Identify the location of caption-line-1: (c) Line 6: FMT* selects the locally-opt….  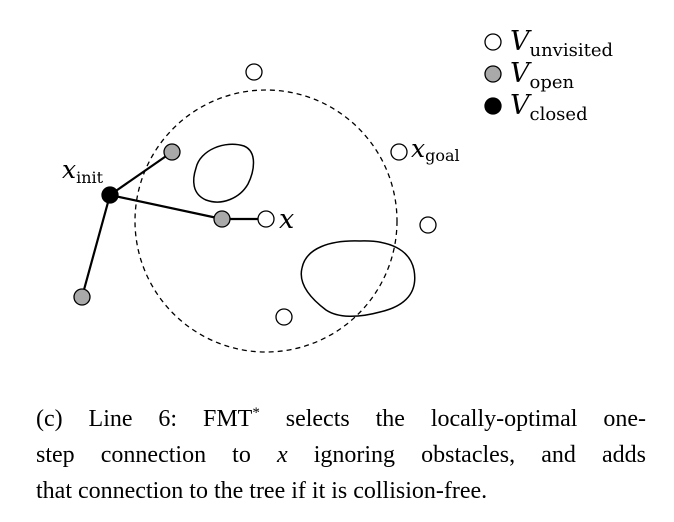
(341, 416).